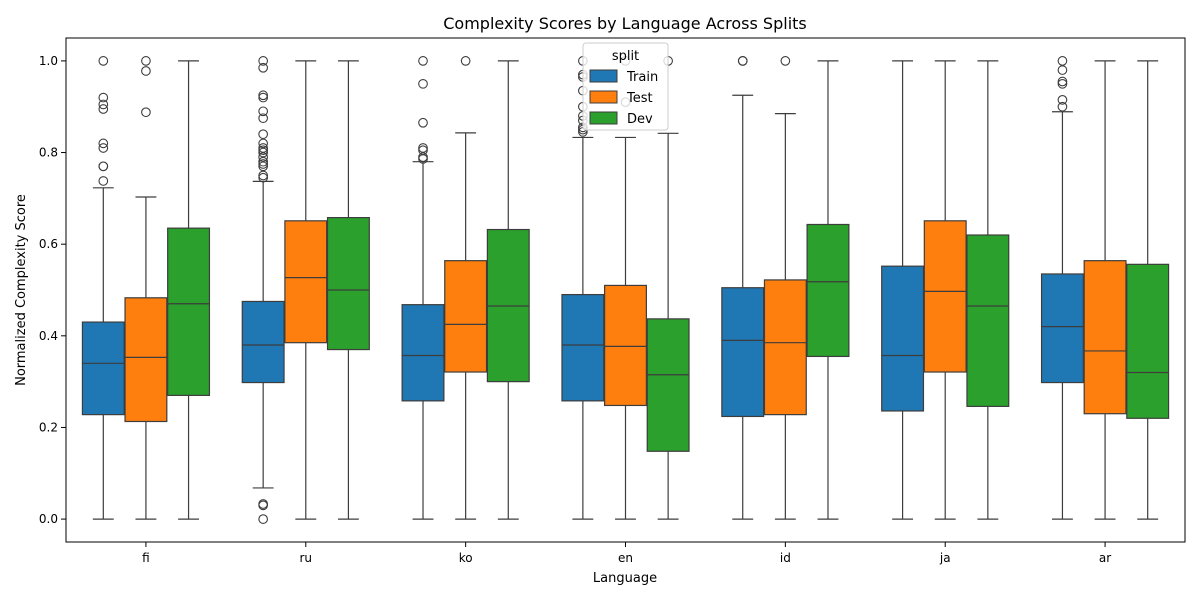 The height and width of the screenshot is (600, 1200). What do you see at coordinates (583, 288) in the screenshot?
I see `box-train-en` at bounding box center [583, 288].